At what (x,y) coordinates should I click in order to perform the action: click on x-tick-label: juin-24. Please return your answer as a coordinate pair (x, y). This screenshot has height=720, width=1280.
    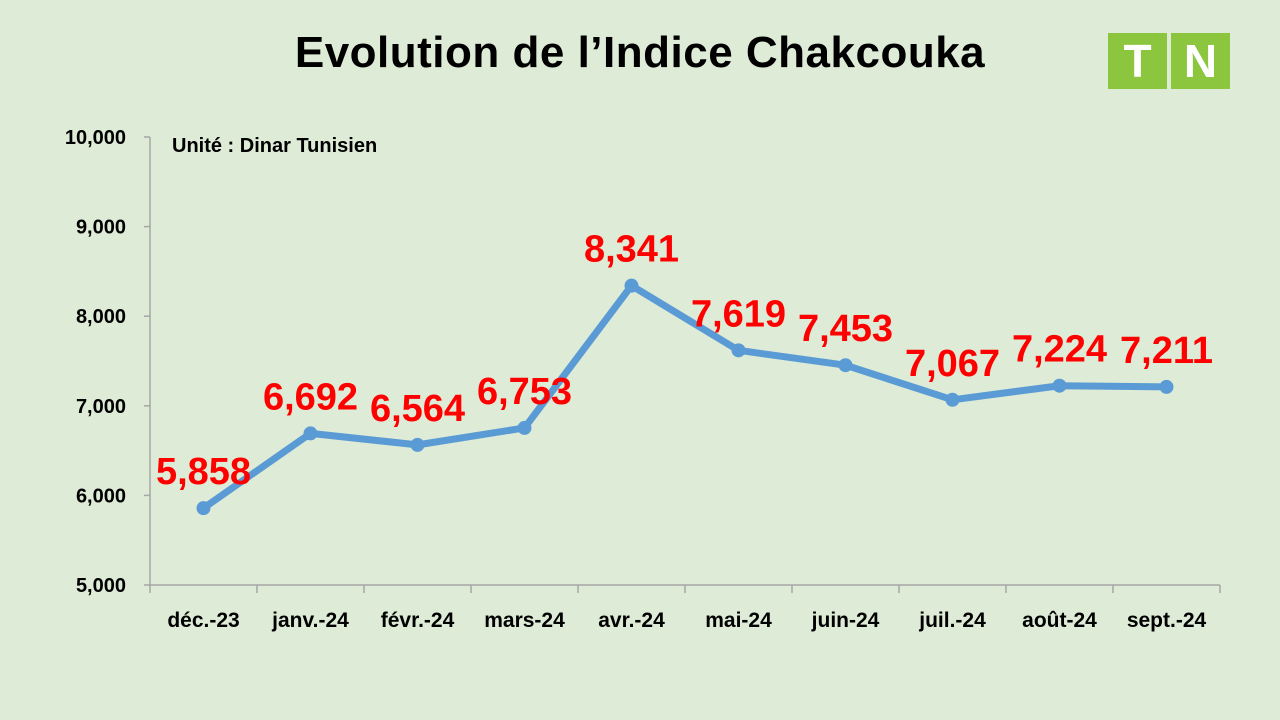
    Looking at the image, I should click on (845, 620).